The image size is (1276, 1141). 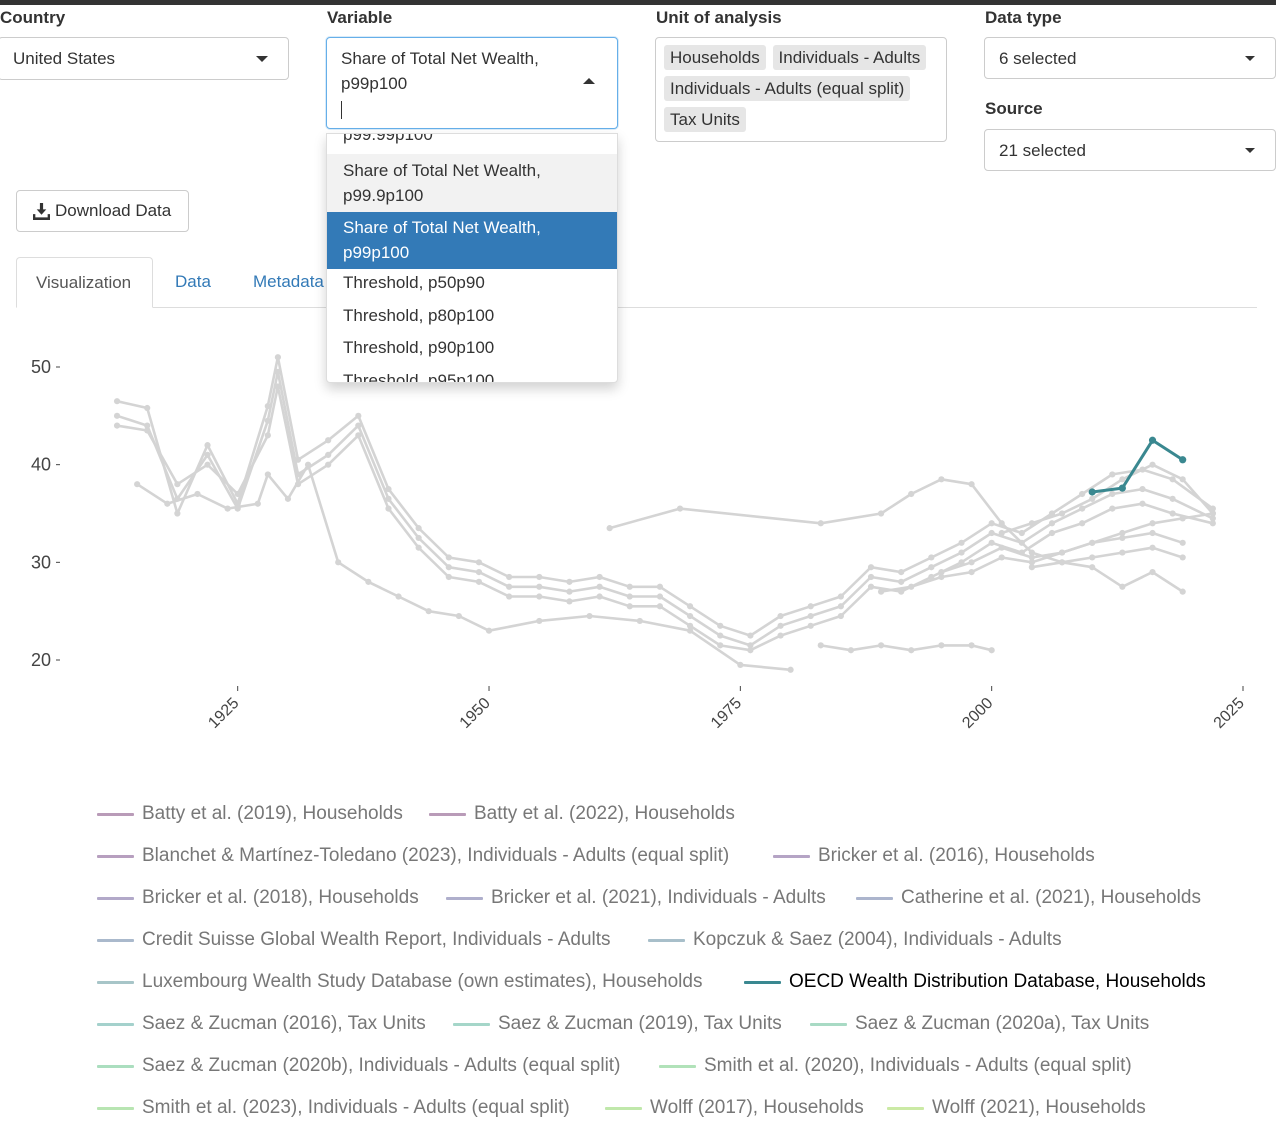 I want to click on dropdown-option: Share of Total Net Wealth, p99.9p100, so click(x=472, y=183).